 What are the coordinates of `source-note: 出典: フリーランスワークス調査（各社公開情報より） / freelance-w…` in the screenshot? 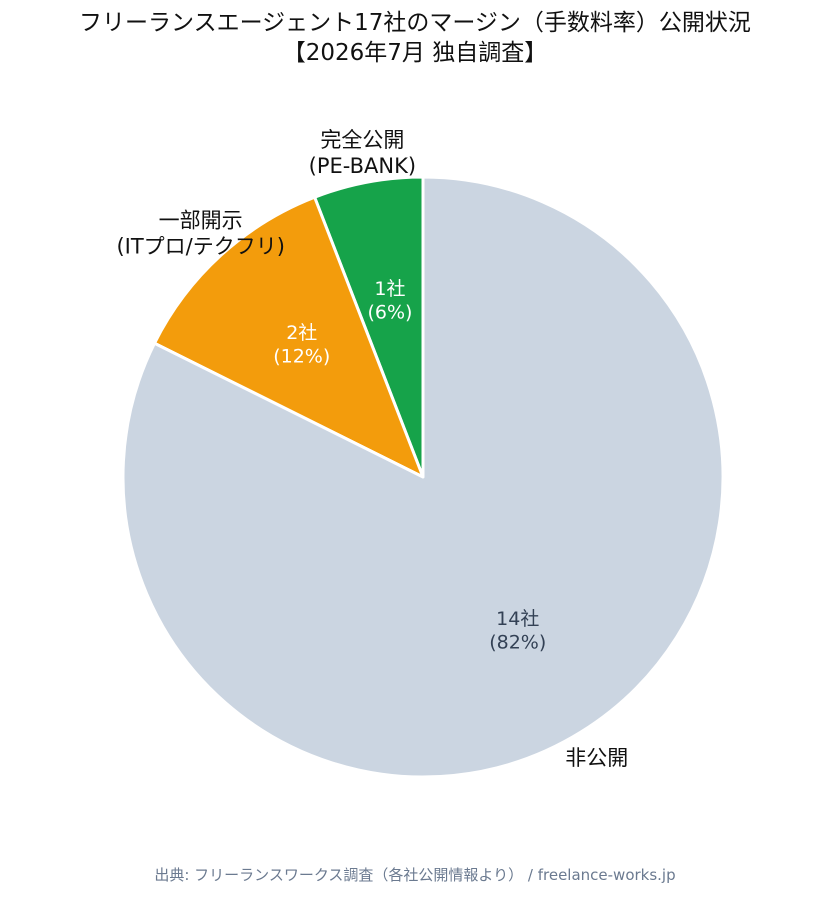 It's located at (415, 875).